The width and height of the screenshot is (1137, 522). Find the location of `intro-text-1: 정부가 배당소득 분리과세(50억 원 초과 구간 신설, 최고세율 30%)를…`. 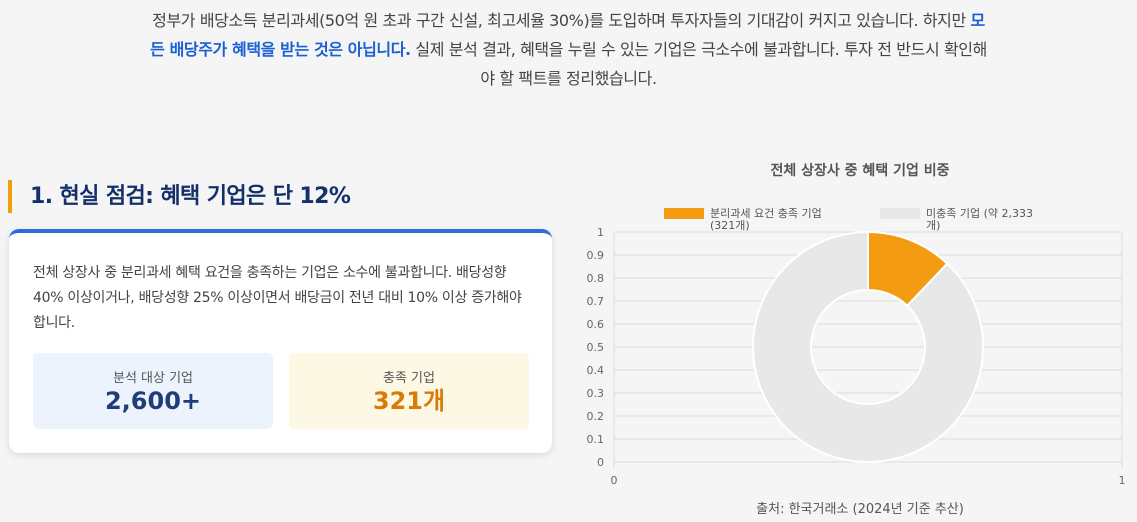

intro-text-1: 정부가 배당소득 분리과세(50억 원 초과 구간 신설, 최고세율 30%)를… is located at coordinates (561, 20).